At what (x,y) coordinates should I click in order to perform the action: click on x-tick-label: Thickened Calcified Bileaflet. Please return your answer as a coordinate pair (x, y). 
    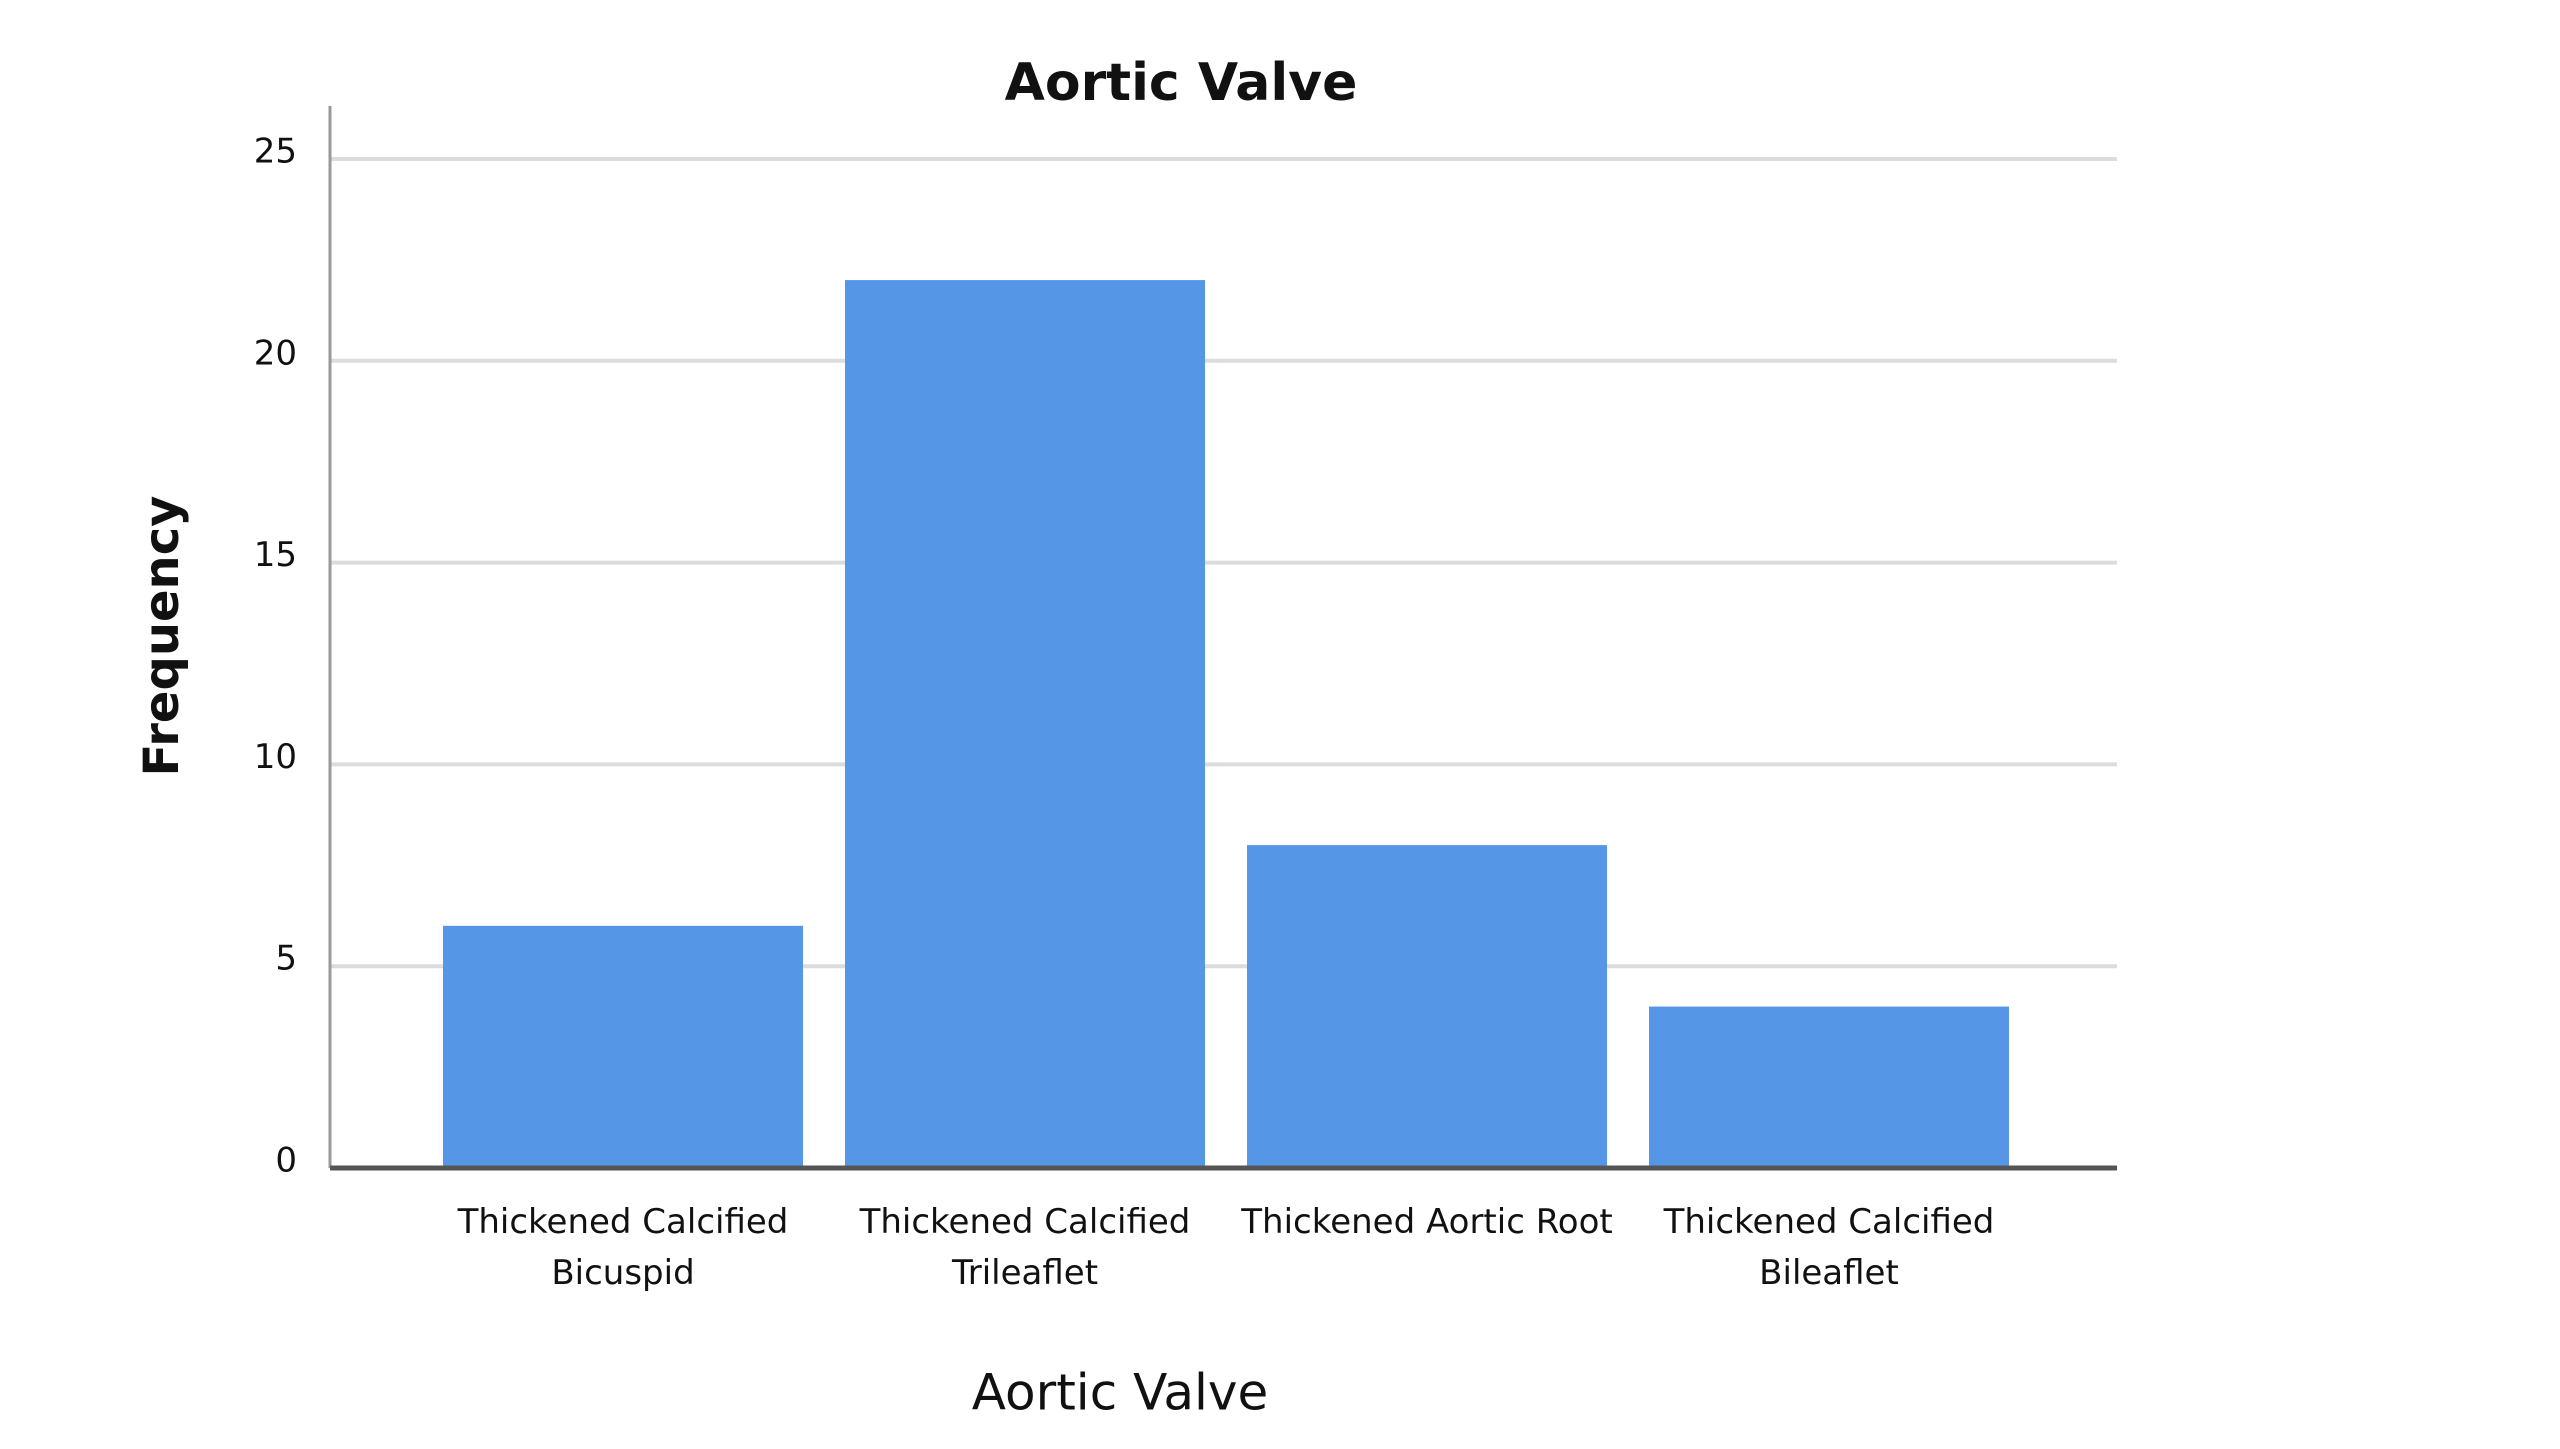
    Looking at the image, I should click on (1829, 1247).